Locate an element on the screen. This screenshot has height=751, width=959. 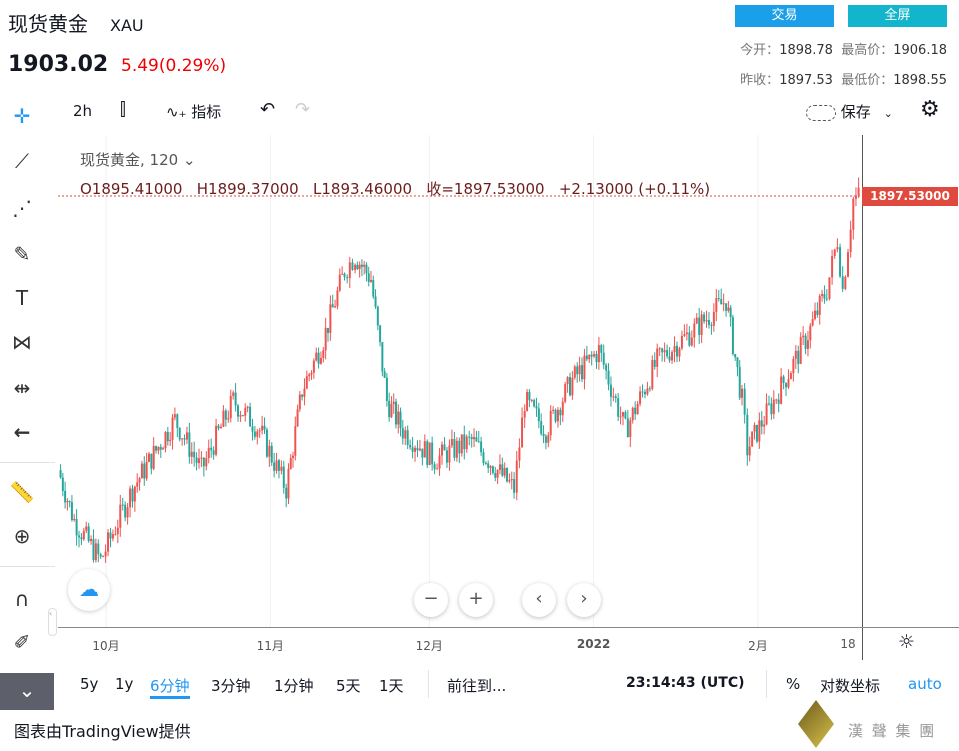
fib-icon: ⋰ is located at coordinates (22, 208).